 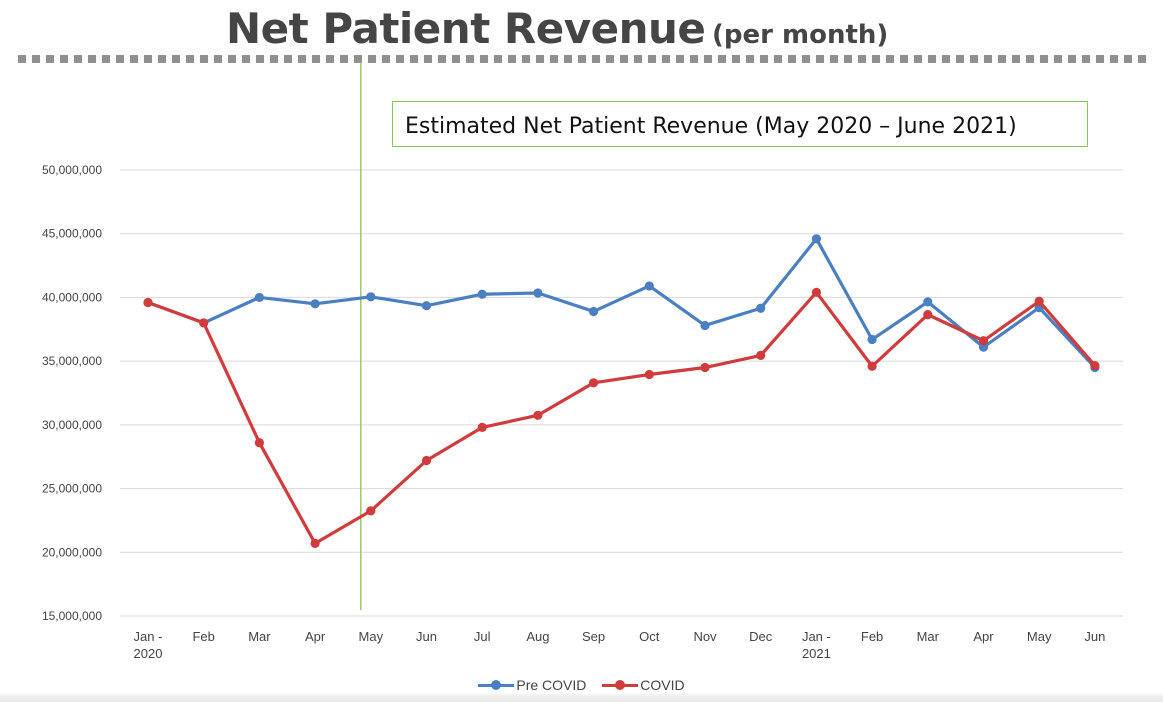 What do you see at coordinates (72, 552) in the screenshot?
I see `y-tick-label: 20,000,000` at bounding box center [72, 552].